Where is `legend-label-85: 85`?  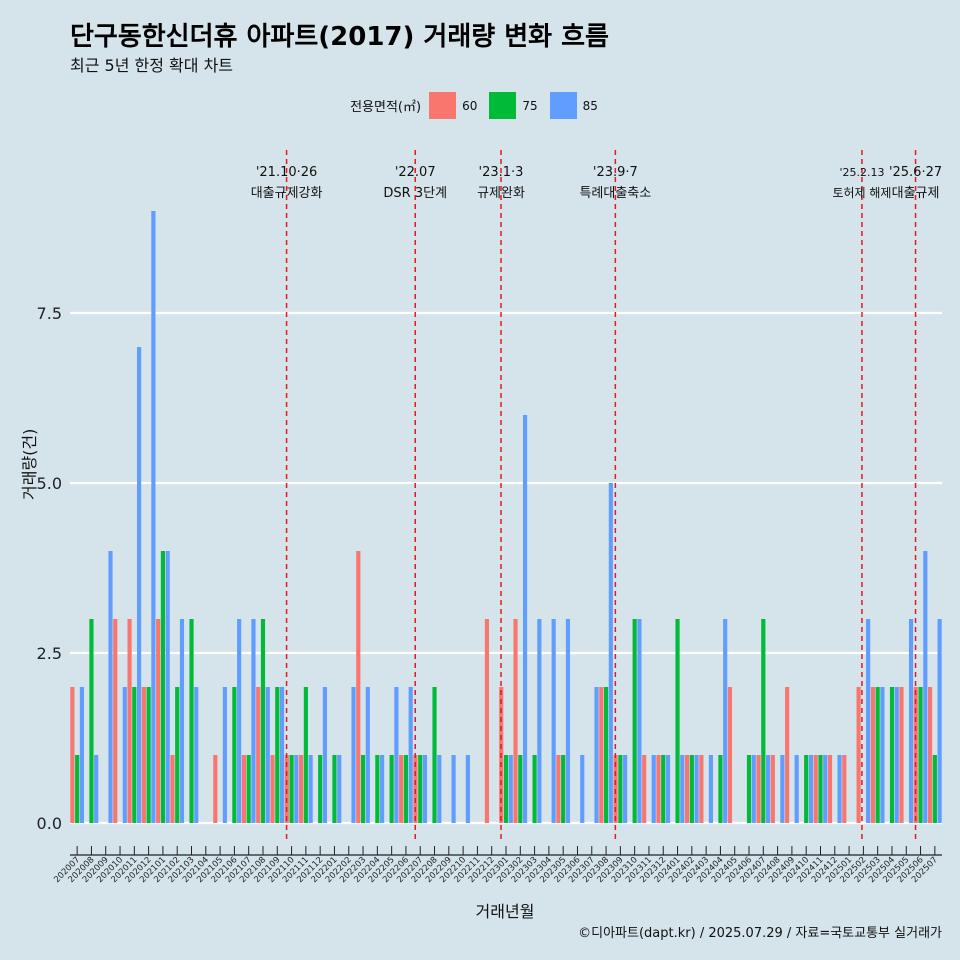 legend-label-85: 85 is located at coordinates (590, 105).